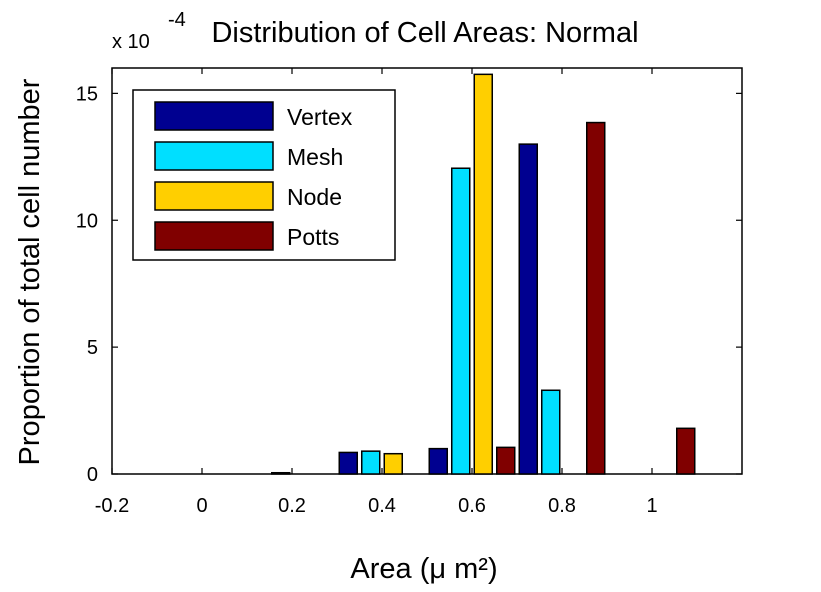 The image size is (821, 592). What do you see at coordinates (472, 506) in the screenshot?
I see `x-tick-label: 0.6` at bounding box center [472, 506].